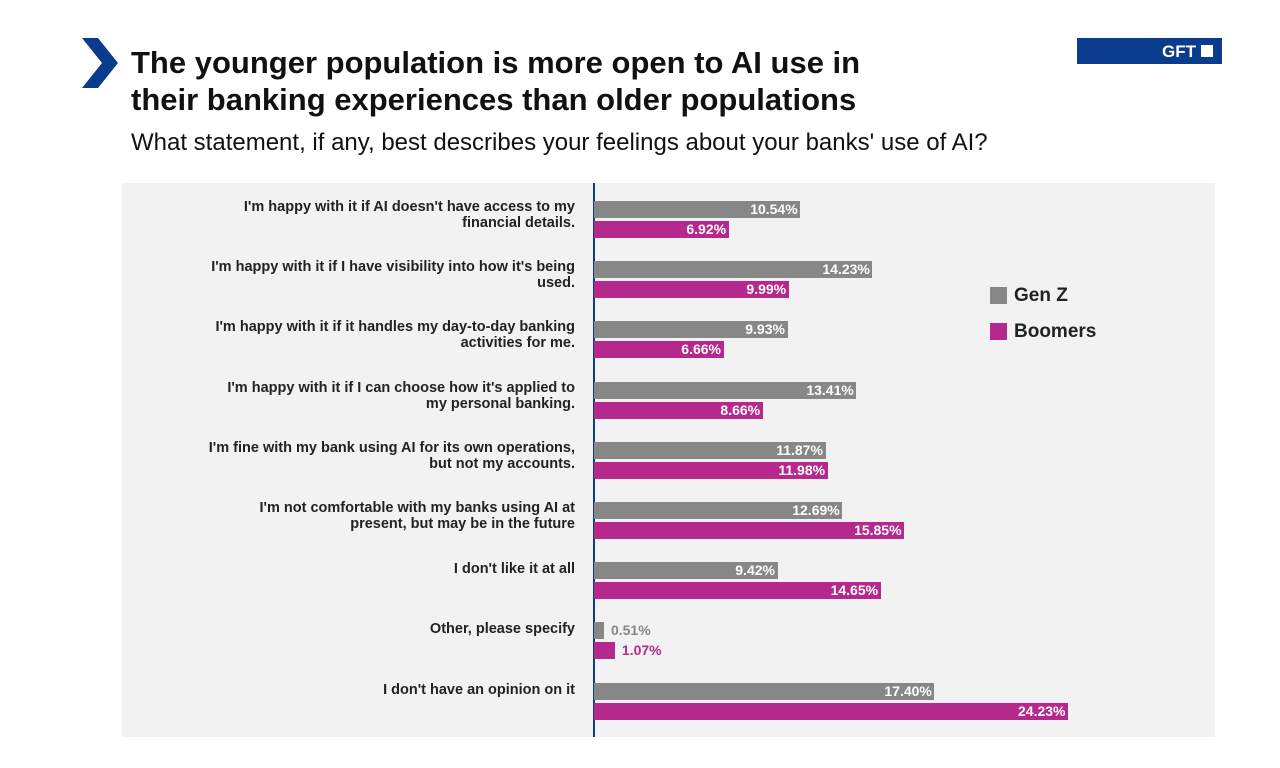 This screenshot has height=768, width=1280. Describe the element at coordinates (799, 449) in the screenshot. I see `value-label: 11.87%` at that location.